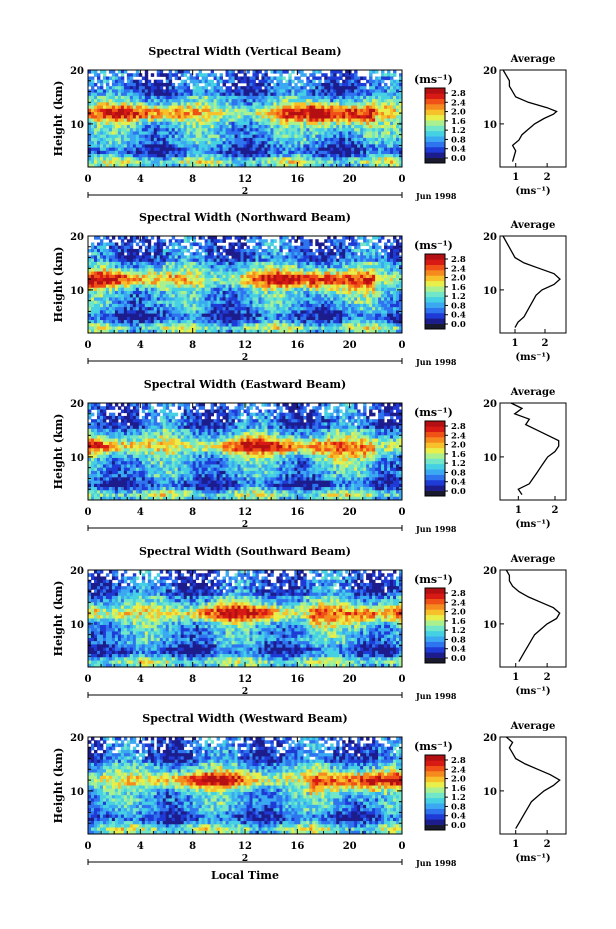 The height and width of the screenshot is (929, 616). What do you see at coordinates (192, 345) in the screenshot?
I see `x-tick-label: 8` at bounding box center [192, 345].